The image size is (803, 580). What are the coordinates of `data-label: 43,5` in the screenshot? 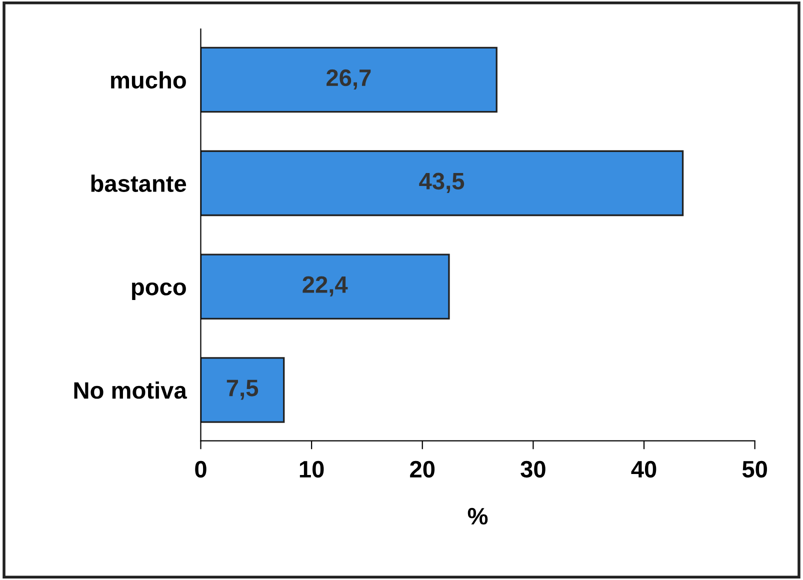 It's located at (441, 182).